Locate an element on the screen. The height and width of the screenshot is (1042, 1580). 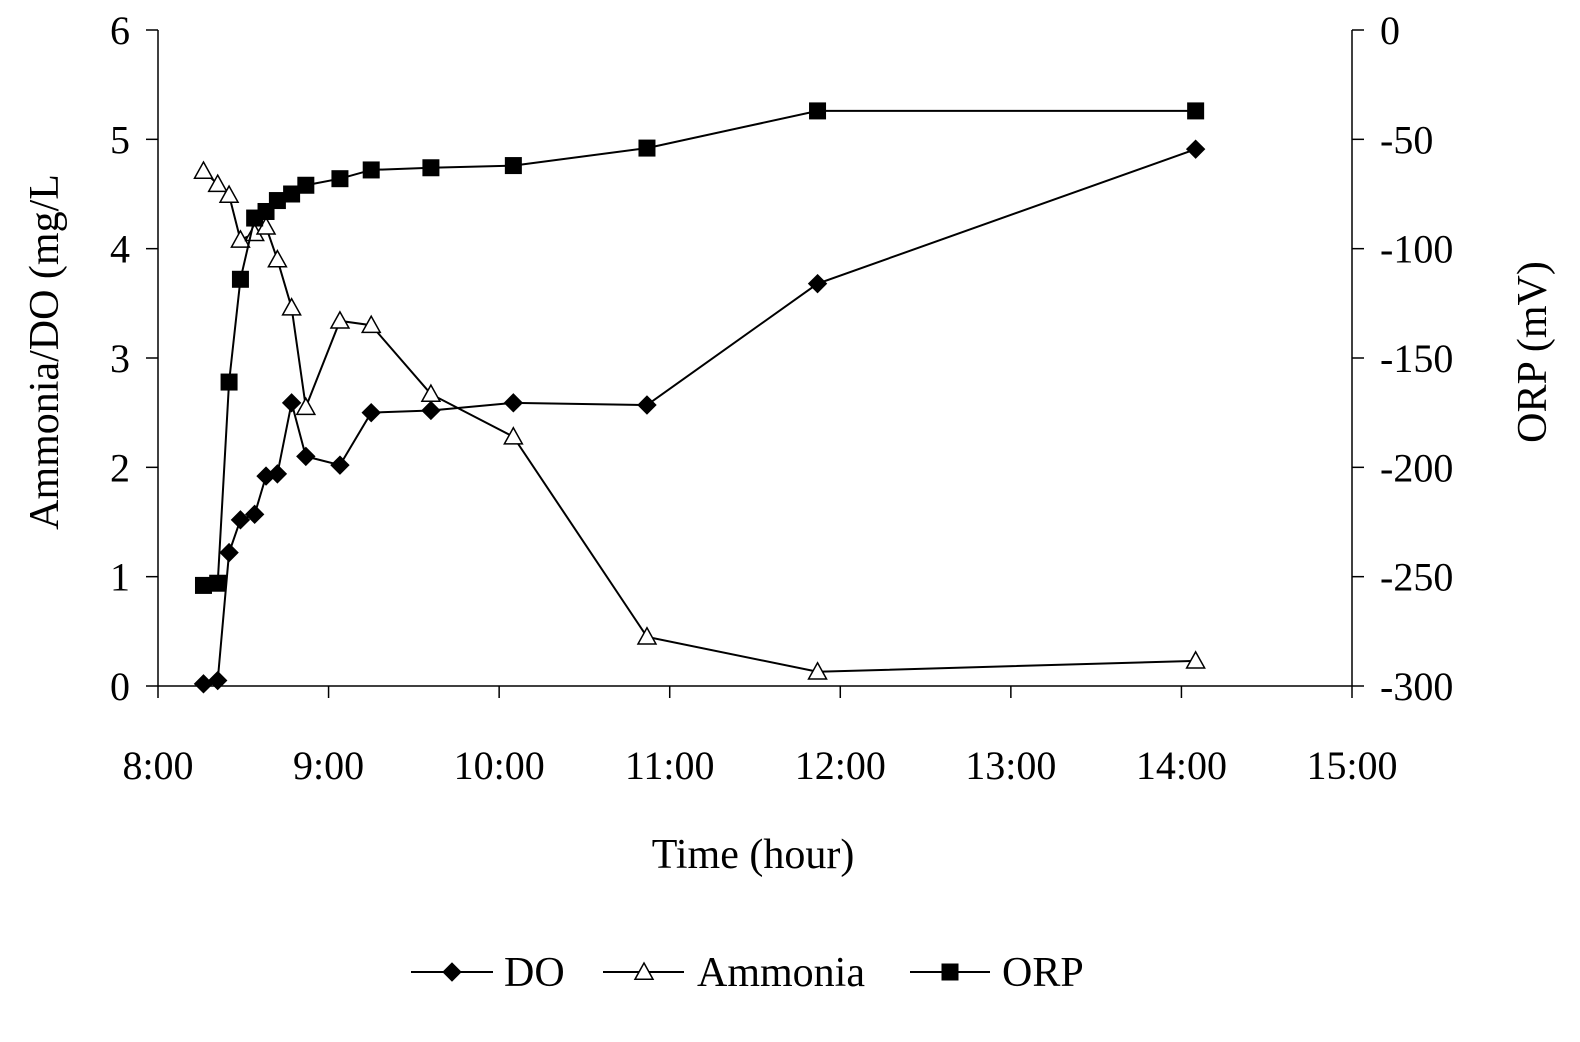
y2-tick-label: -200 is located at coordinates (1416, 467).